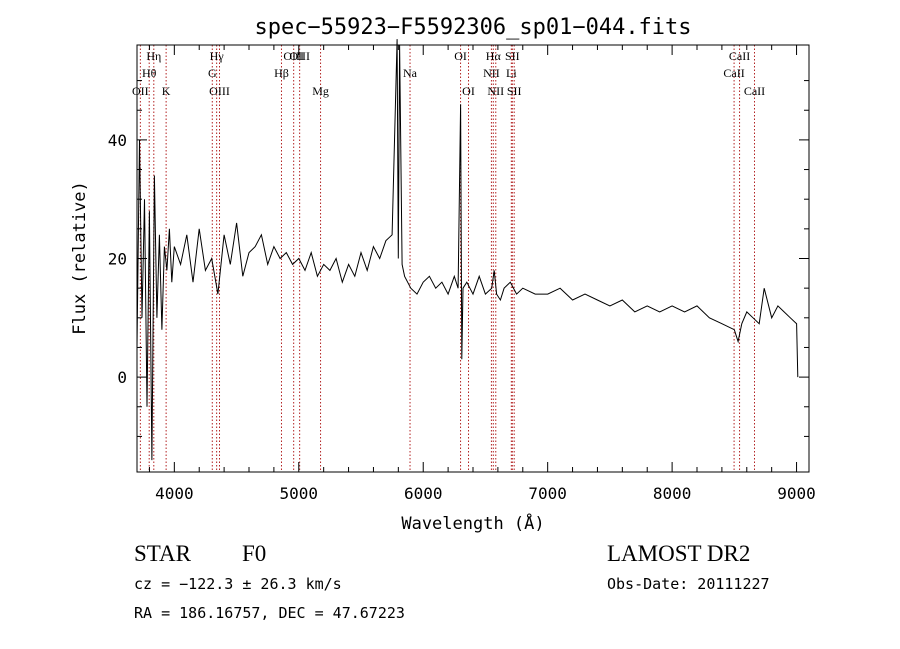  Describe the element at coordinates (410, 73) in the screenshot. I see `line-marker-label: Na` at that location.